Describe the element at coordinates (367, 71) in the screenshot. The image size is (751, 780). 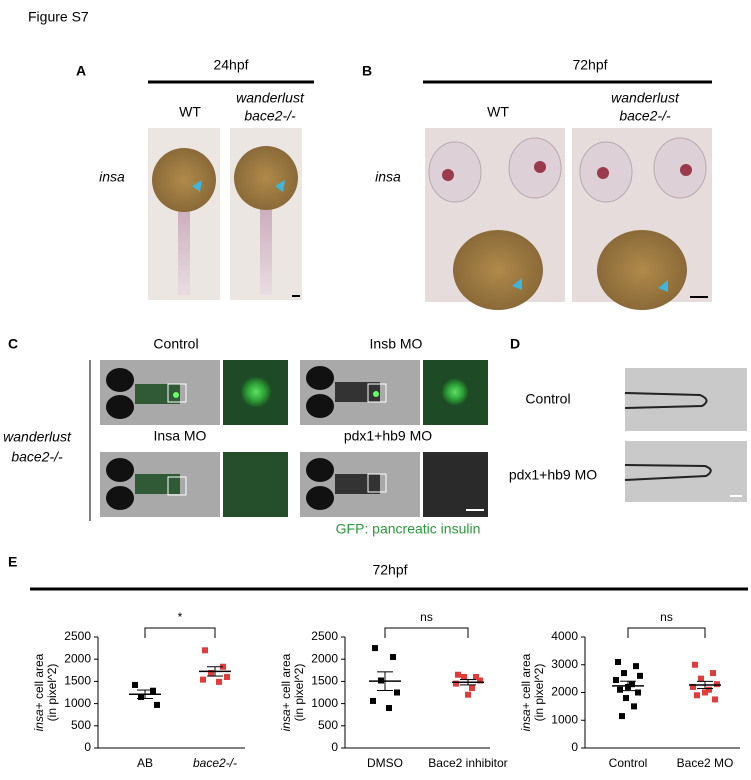
I see `panel-label: B` at that location.